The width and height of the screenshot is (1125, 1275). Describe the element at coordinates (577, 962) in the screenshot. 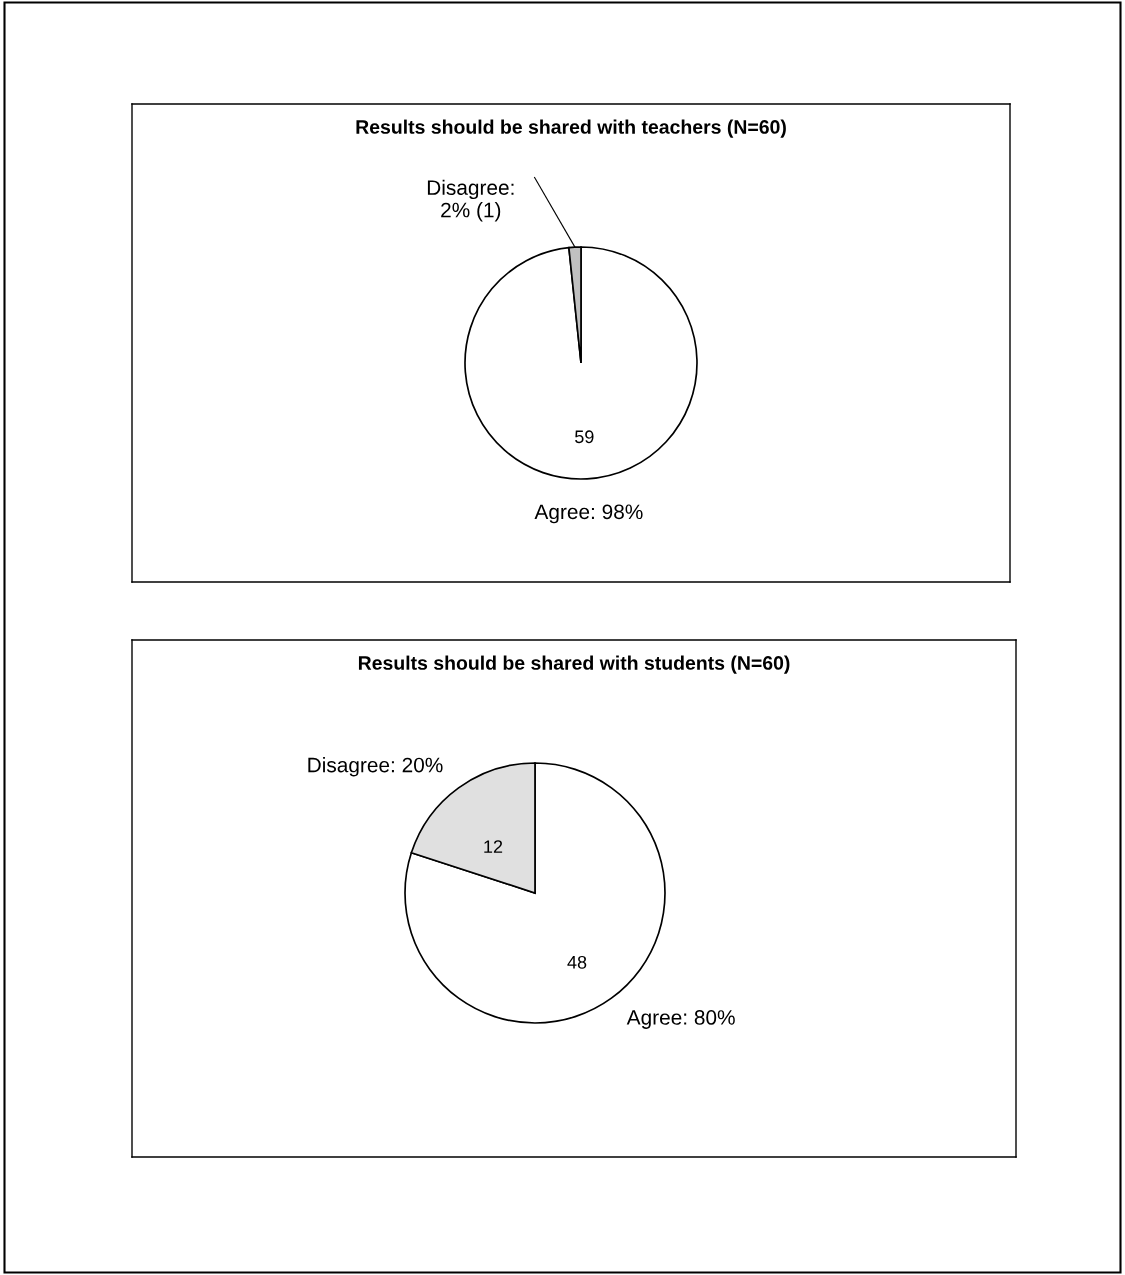

I see `data-label: 48` at that location.